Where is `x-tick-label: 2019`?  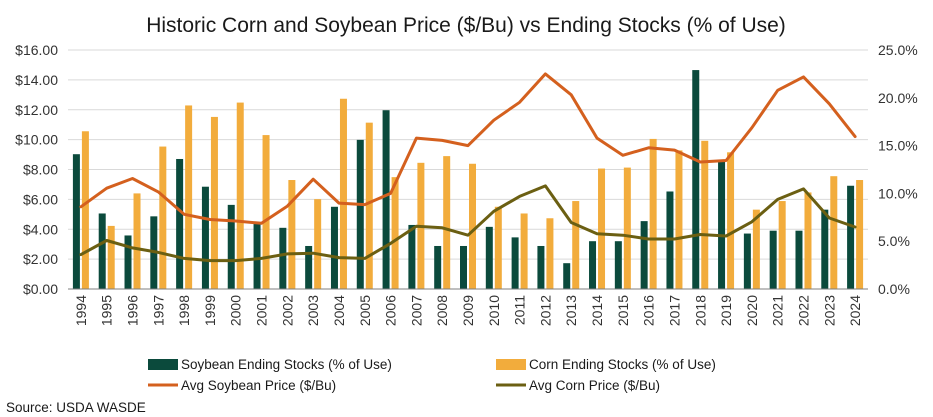 x-tick-label: 2019 is located at coordinates (726, 310).